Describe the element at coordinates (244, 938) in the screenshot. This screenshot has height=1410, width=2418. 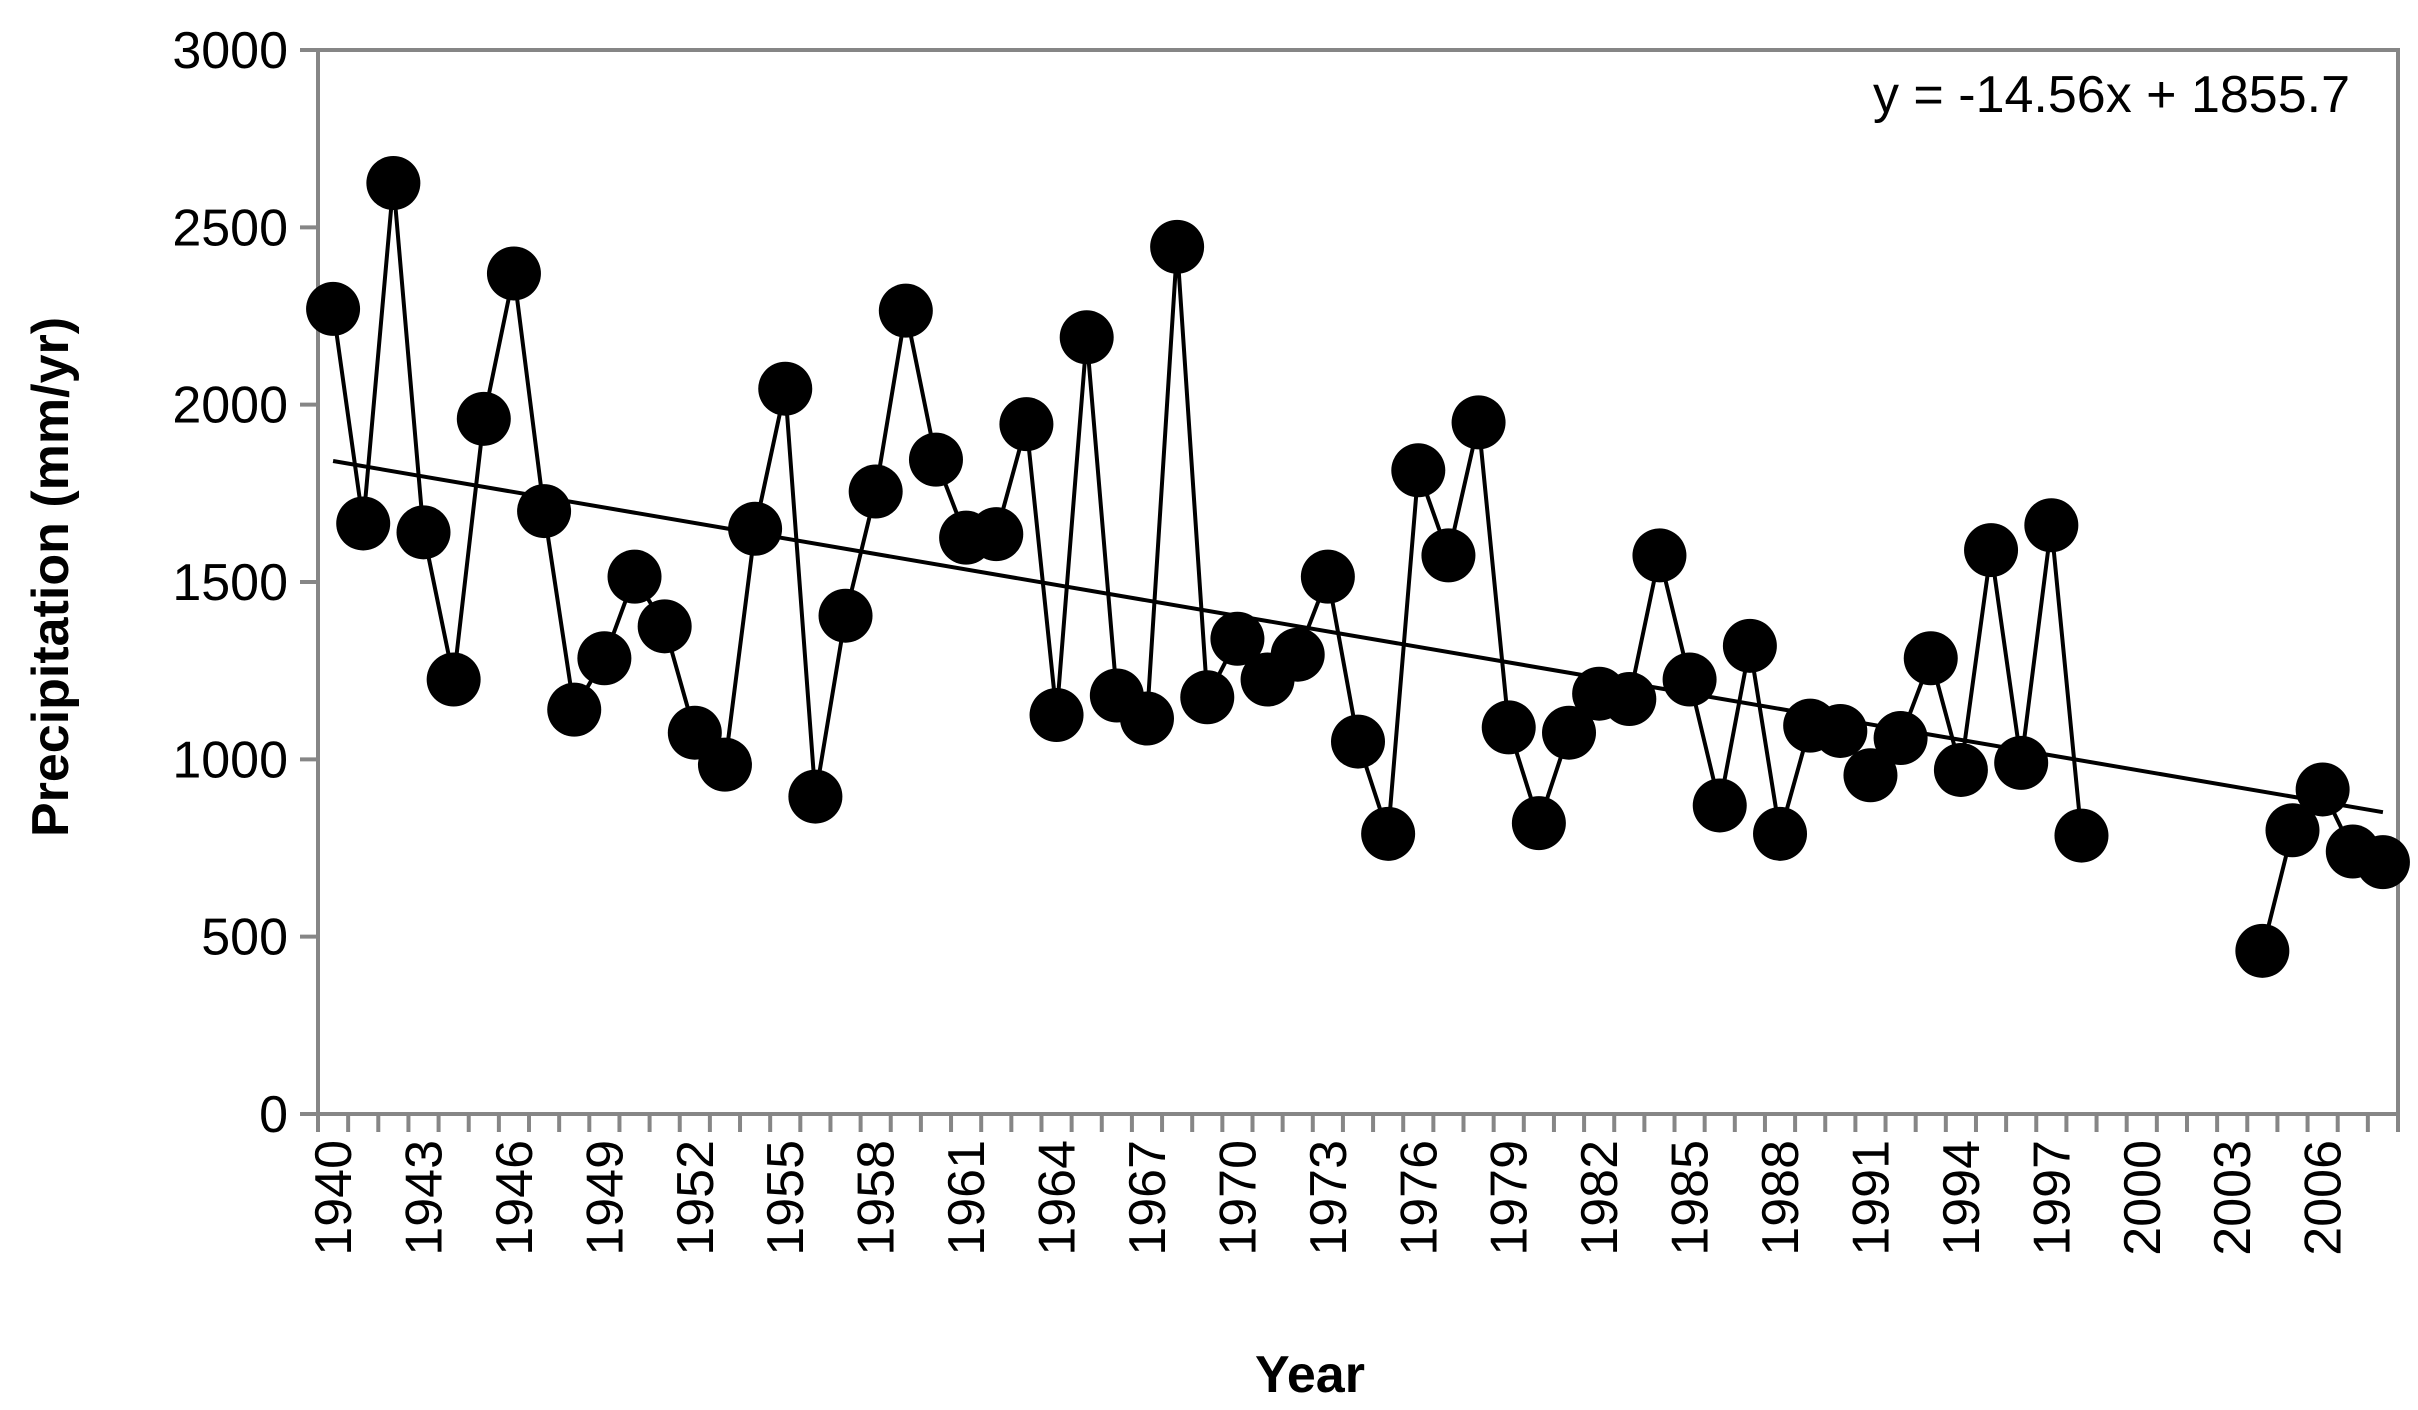
I see `y-tick-label: 500` at that location.